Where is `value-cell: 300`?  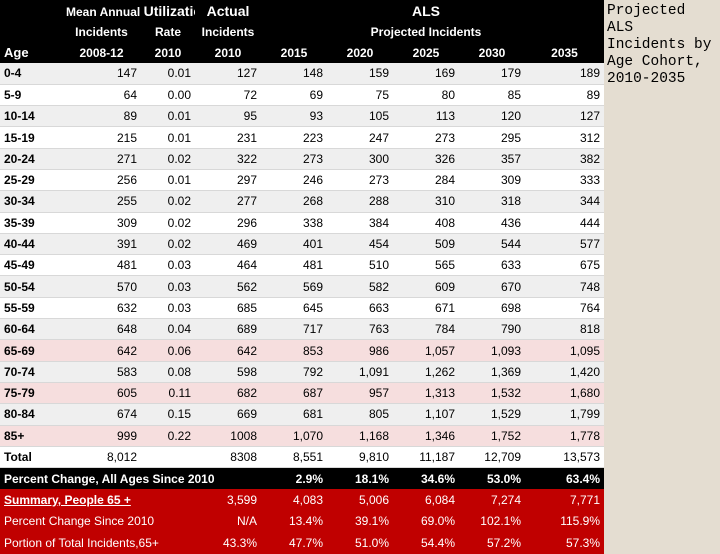
value-cell: 300 is located at coordinates (360, 159).